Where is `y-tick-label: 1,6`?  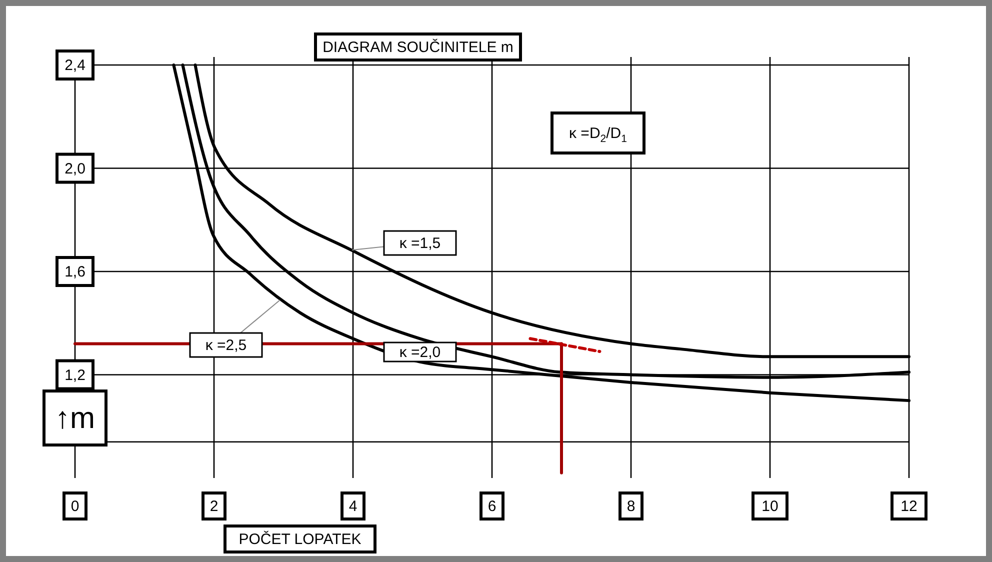 y-tick-label: 1,6 is located at coordinates (75, 271).